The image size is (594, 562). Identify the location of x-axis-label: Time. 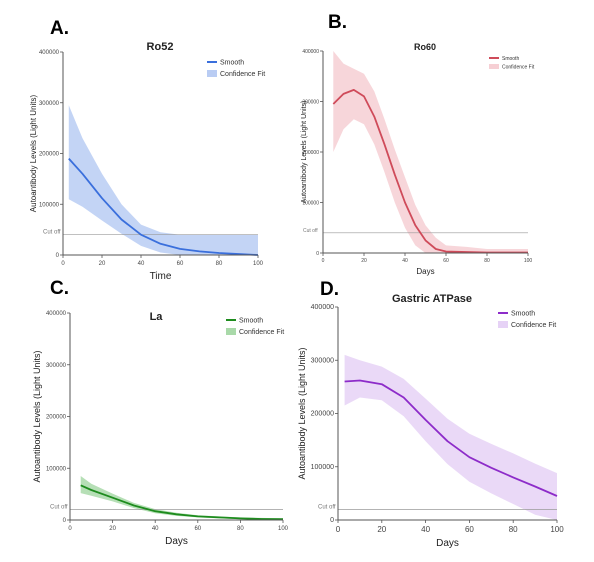
(161, 276).